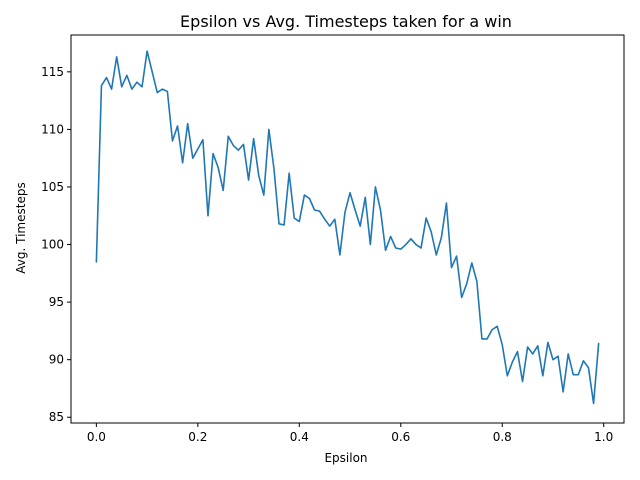  I want to click on y-axis-label: Avg. Timesteps, so click(21, 227).